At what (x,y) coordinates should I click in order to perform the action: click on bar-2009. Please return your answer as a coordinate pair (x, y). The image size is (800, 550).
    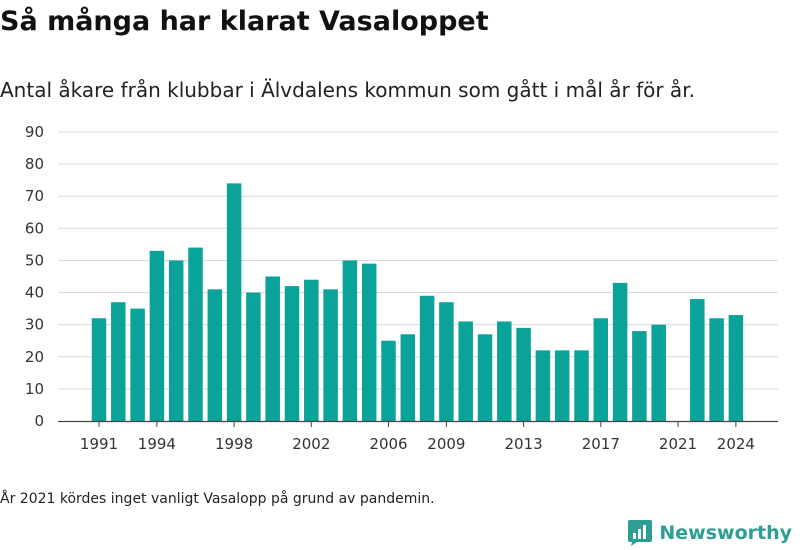
    Looking at the image, I should click on (446, 361).